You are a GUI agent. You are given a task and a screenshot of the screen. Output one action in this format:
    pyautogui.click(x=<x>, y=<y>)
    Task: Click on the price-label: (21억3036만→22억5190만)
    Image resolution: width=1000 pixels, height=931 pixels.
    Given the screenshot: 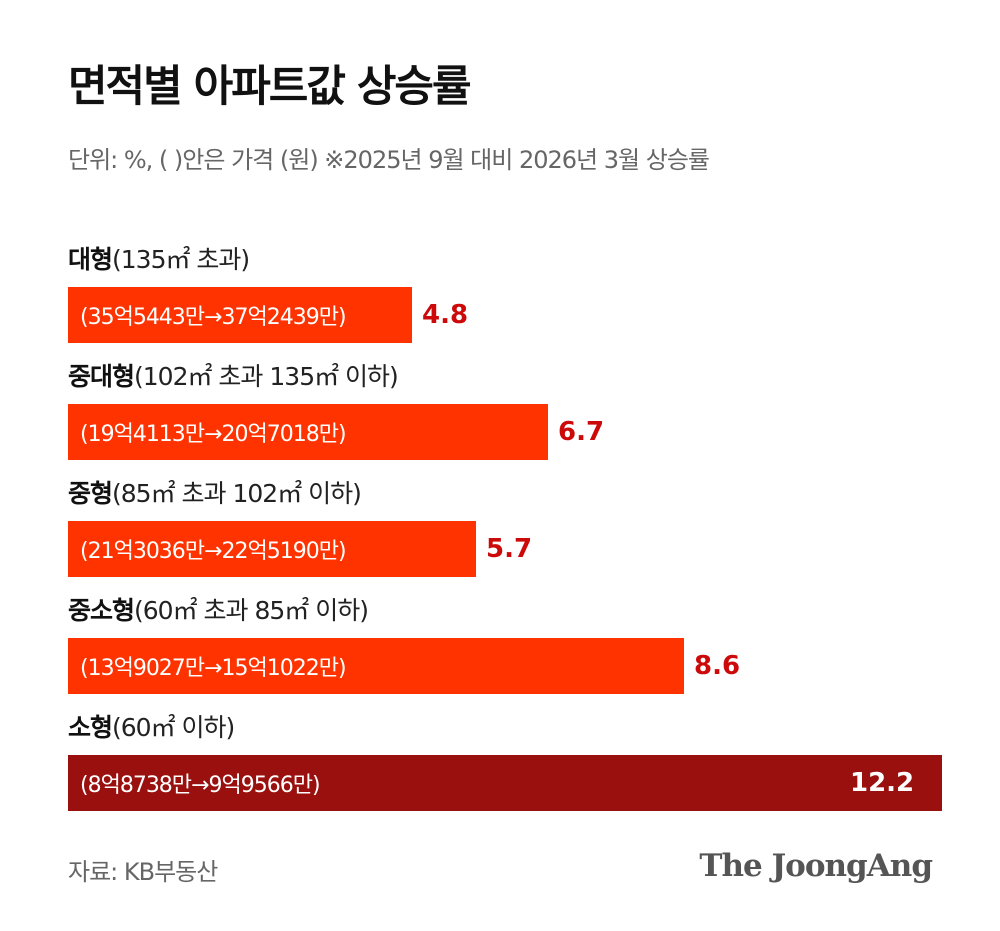 What is the action you would take?
    pyautogui.click(x=213, y=551)
    